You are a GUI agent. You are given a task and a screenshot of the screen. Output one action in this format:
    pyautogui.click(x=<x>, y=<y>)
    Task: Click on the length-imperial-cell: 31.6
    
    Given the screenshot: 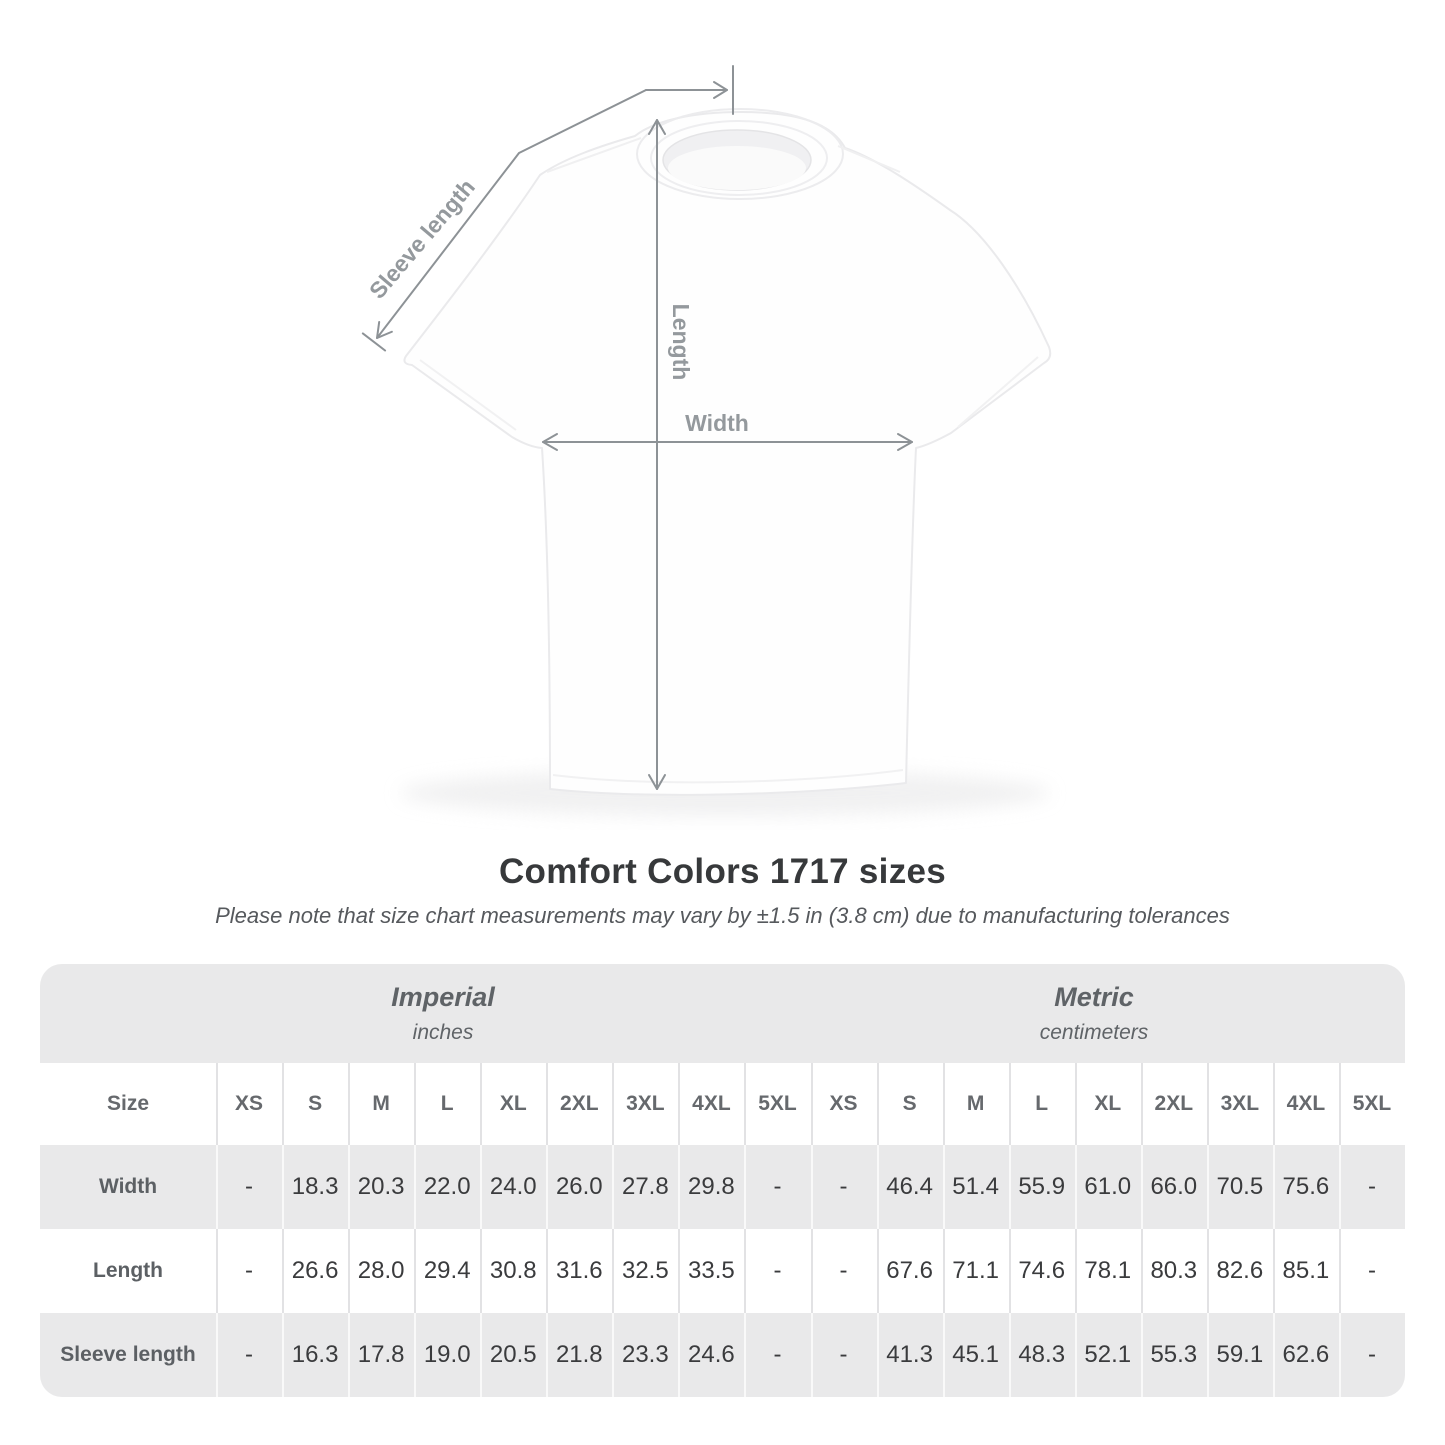 What is the action you would take?
    pyautogui.click(x=579, y=1271)
    